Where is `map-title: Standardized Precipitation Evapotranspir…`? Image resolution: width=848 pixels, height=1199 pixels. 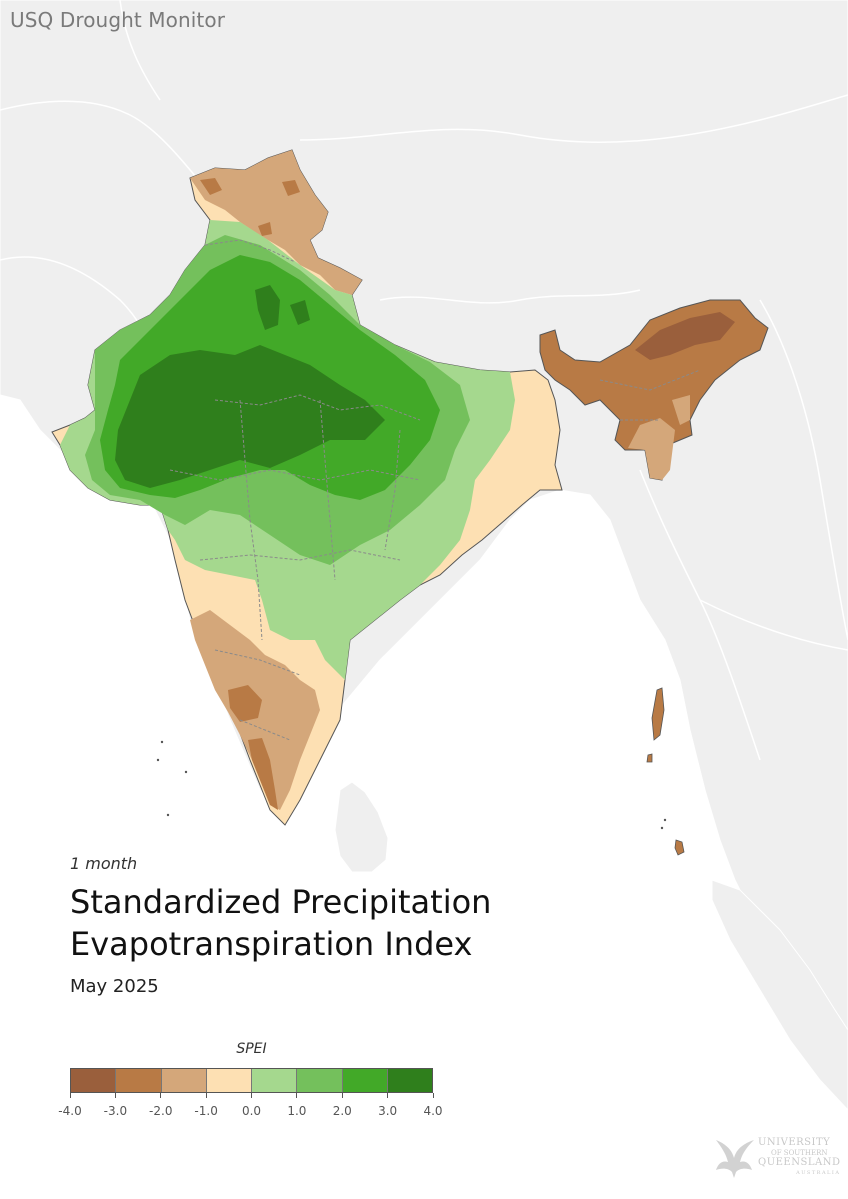 map-title: Standardized Precipitation Evapotranspir… is located at coordinates (280, 923).